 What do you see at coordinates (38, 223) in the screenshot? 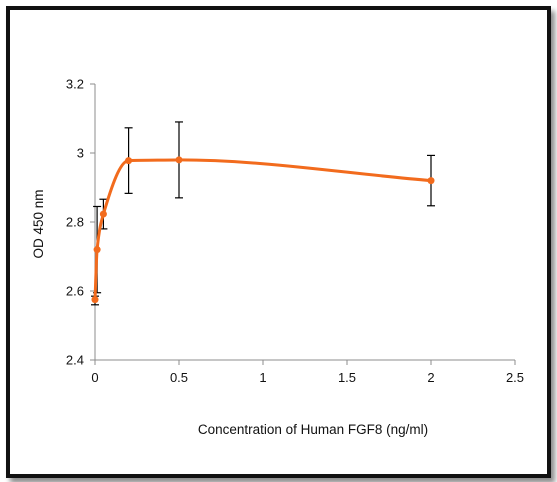
I see `y-axis-title: OD 450 nm` at bounding box center [38, 223].